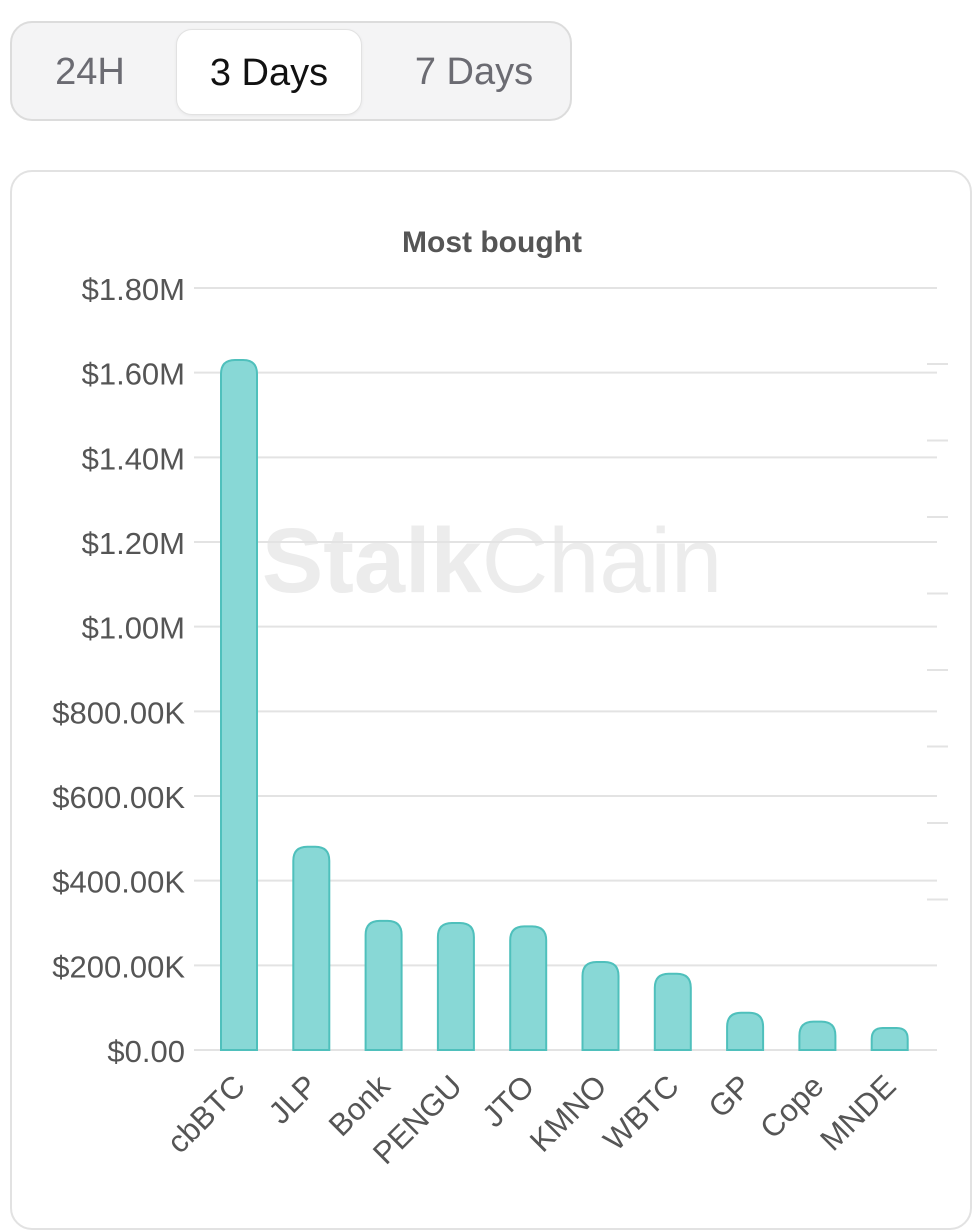 The width and height of the screenshot is (976, 1230). I want to click on time-range-tabs: 24H 3 Days 7 Days, so click(291, 71).